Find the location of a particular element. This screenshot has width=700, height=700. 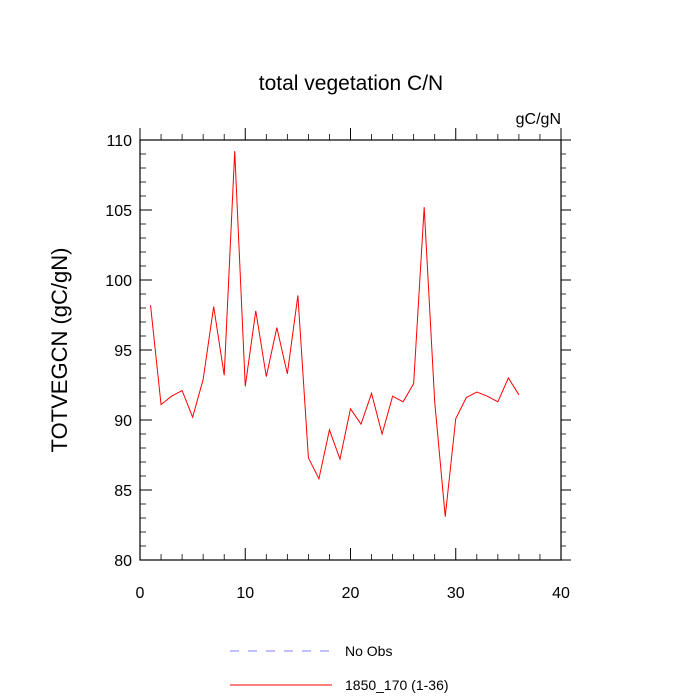

legend-label: 1850_170 (1-36) is located at coordinates (397, 685).